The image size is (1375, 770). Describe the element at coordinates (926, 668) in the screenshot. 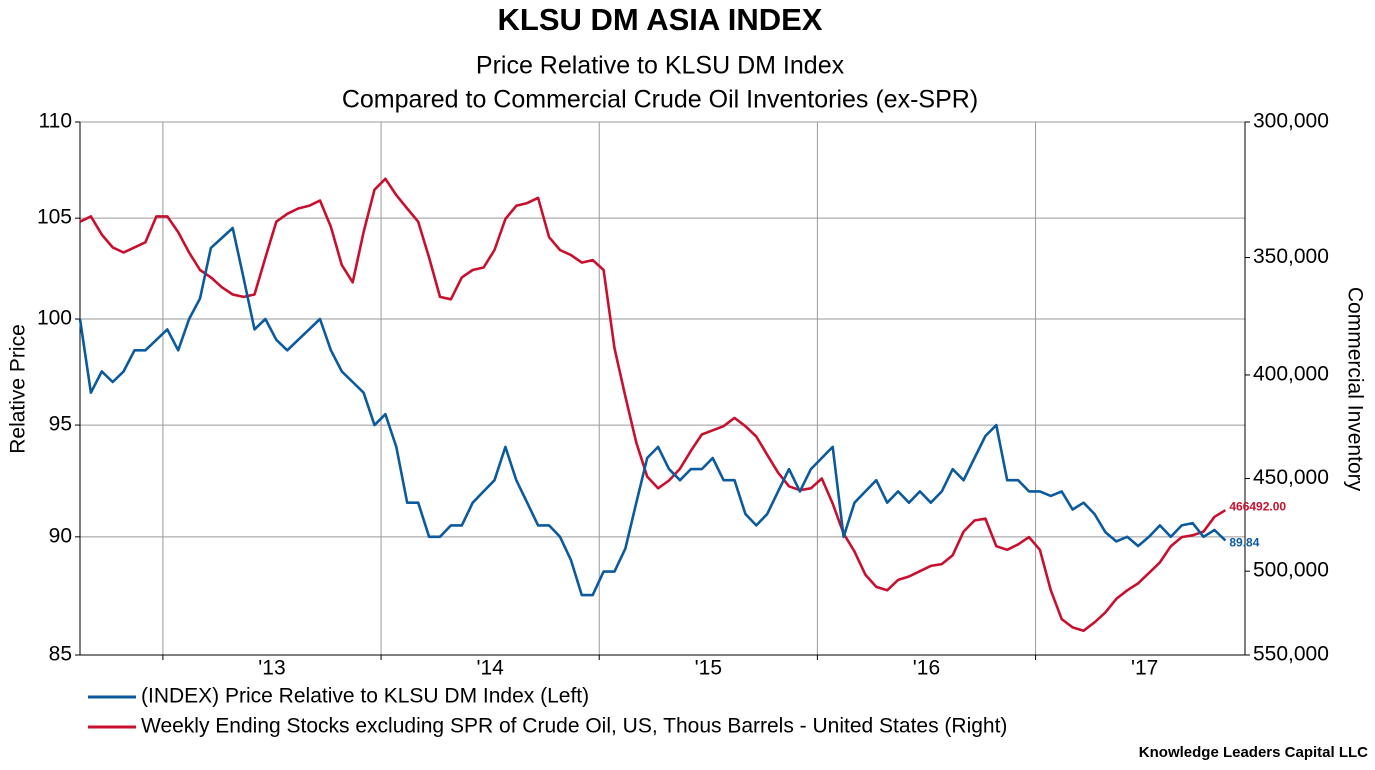

I see `x-tick-label: '16` at that location.